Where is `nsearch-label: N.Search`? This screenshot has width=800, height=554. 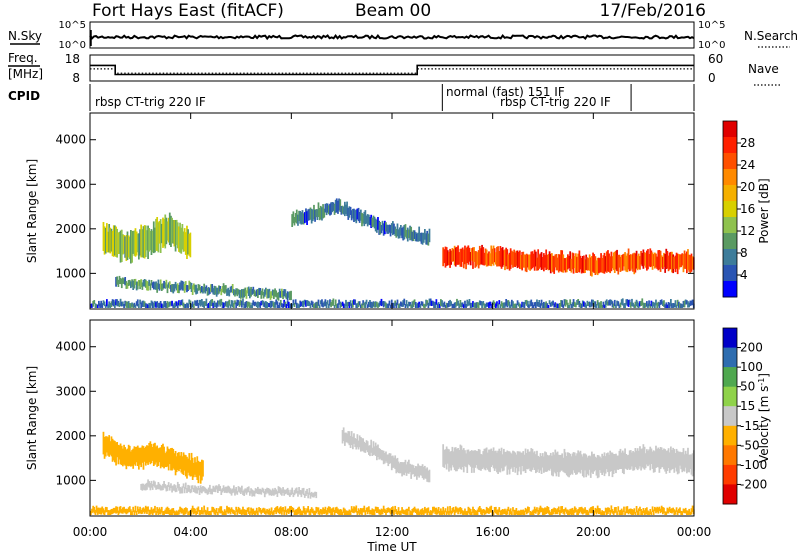
nsearch-label: N.Search is located at coordinates (771, 36).